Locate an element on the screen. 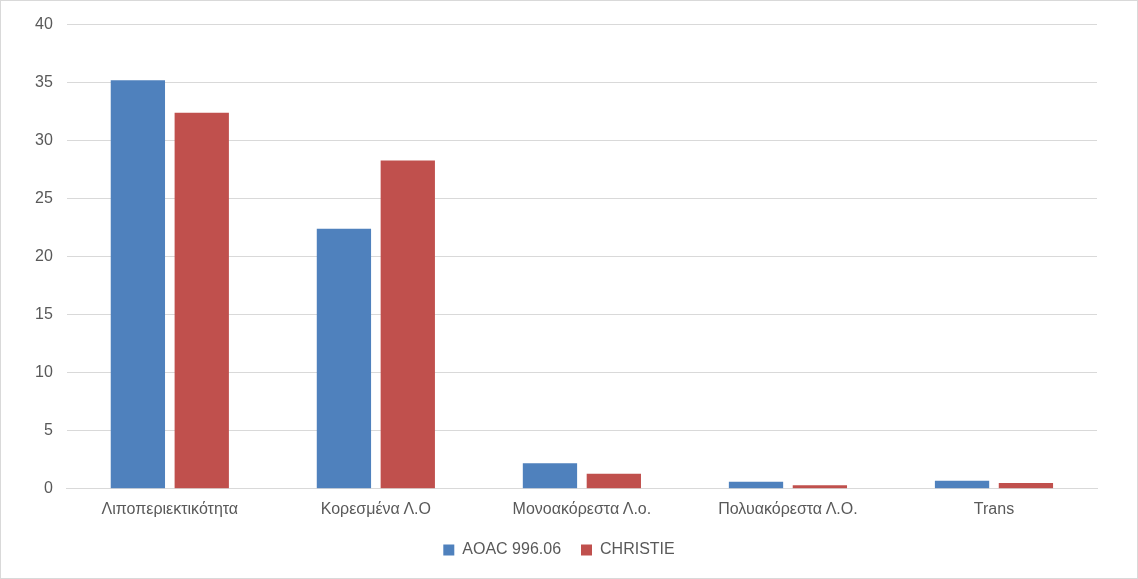  x-tick-label: Μονοακόρεστα Λ.ο. is located at coordinates (582, 508).